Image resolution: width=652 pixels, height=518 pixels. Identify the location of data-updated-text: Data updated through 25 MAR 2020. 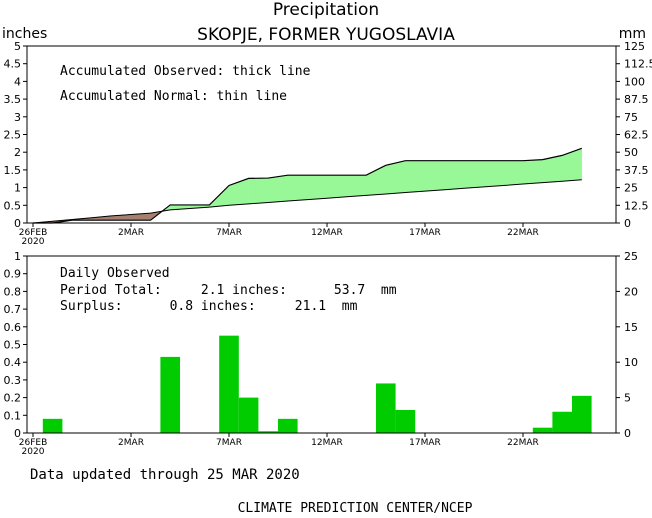
(165, 475).